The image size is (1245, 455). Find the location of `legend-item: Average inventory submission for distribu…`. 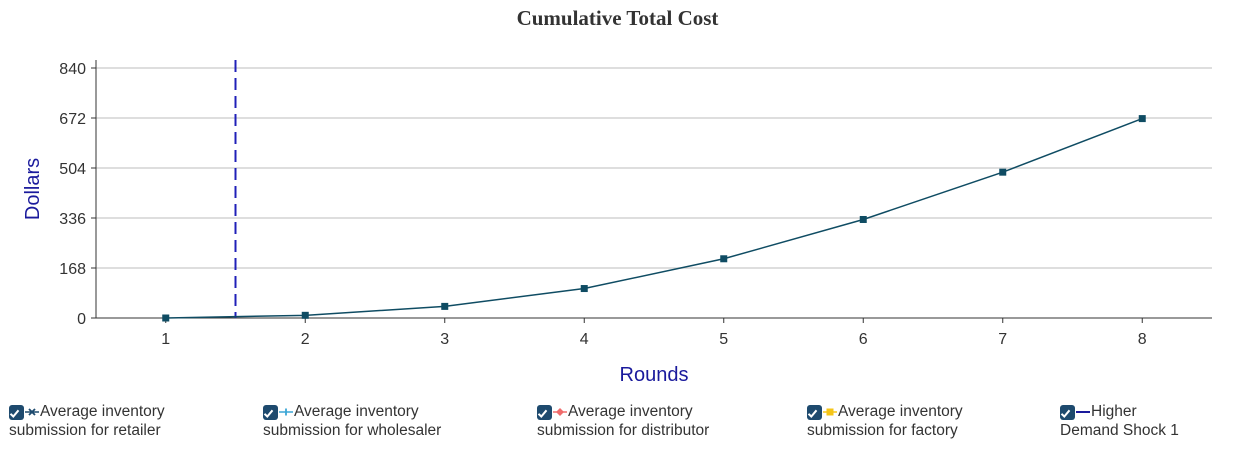

legend-item: Average inventory submission for distribu… is located at coordinates (623, 421).